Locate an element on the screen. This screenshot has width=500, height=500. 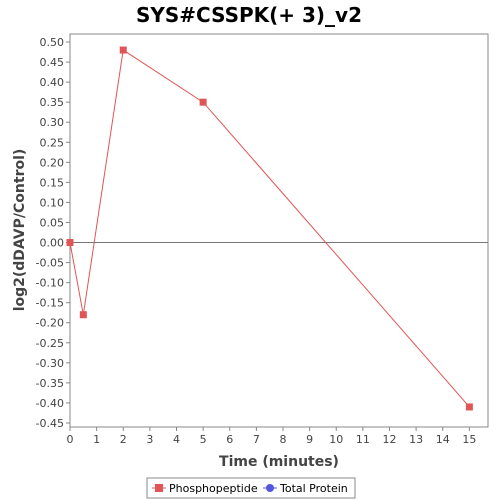
legend-box is located at coordinates (251, 488).